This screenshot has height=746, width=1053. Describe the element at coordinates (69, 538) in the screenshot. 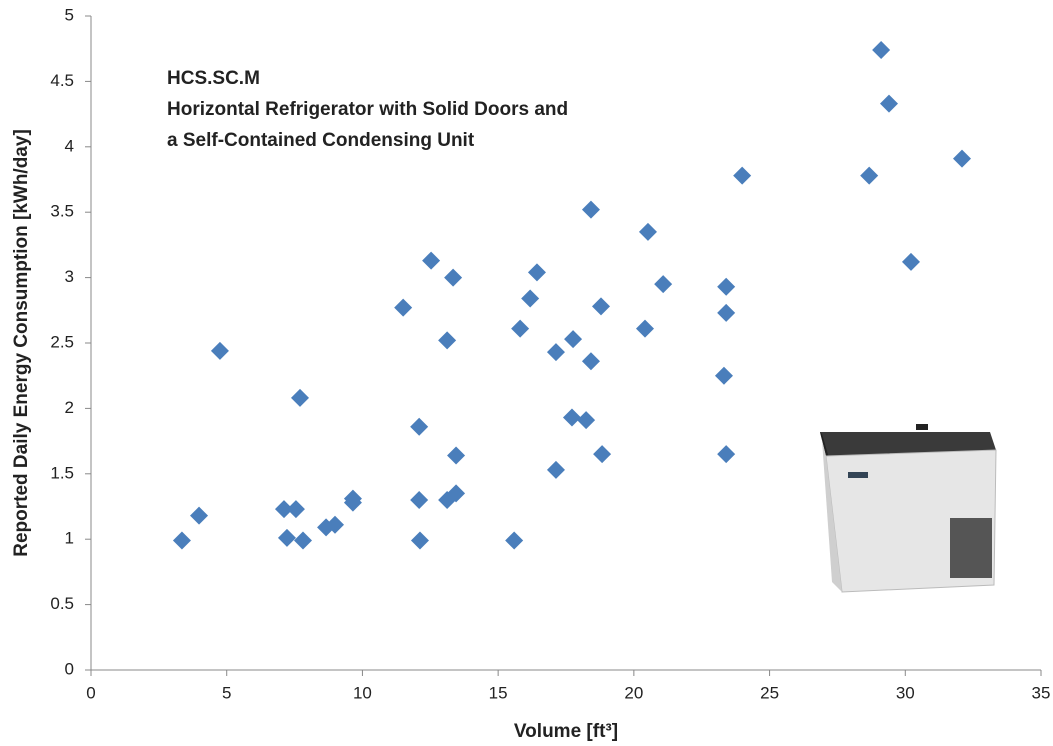

I see `y-tick-label: 1` at that location.